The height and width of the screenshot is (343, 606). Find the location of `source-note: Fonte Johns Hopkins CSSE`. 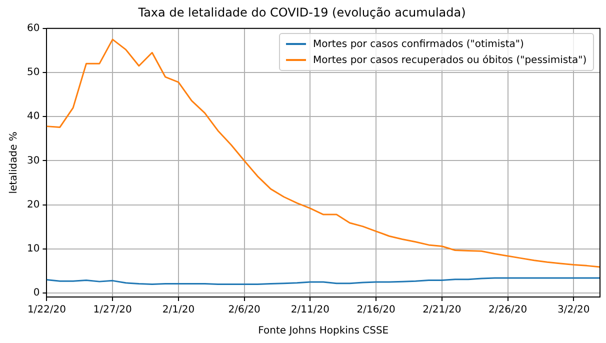

source-note: Fonte Johns Hopkins CSSE is located at coordinates (323, 331).